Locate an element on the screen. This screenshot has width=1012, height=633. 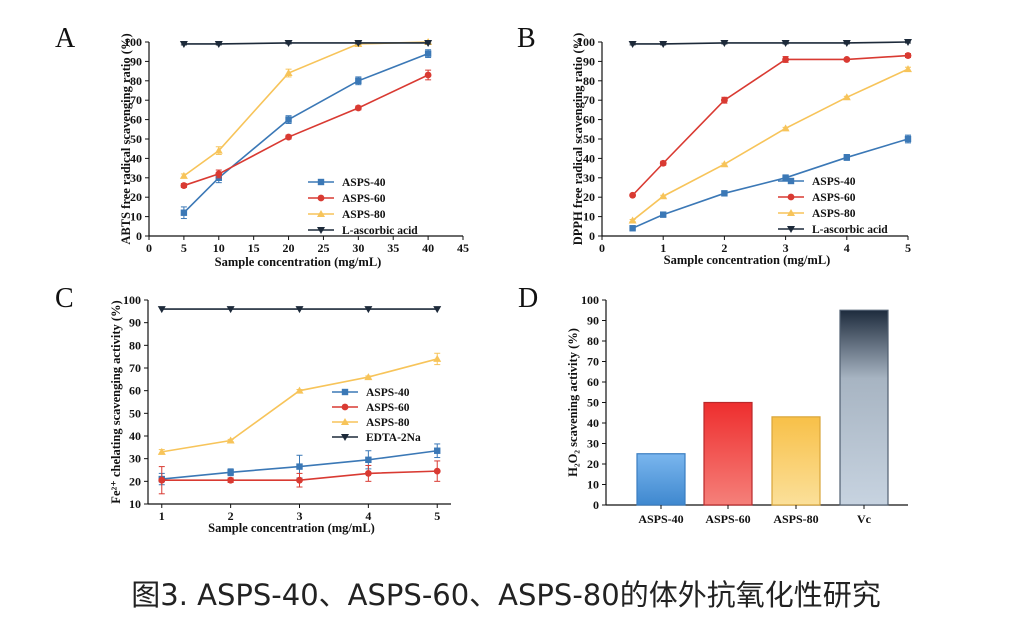
x-tick-label: 30 is located at coordinates (358, 248).